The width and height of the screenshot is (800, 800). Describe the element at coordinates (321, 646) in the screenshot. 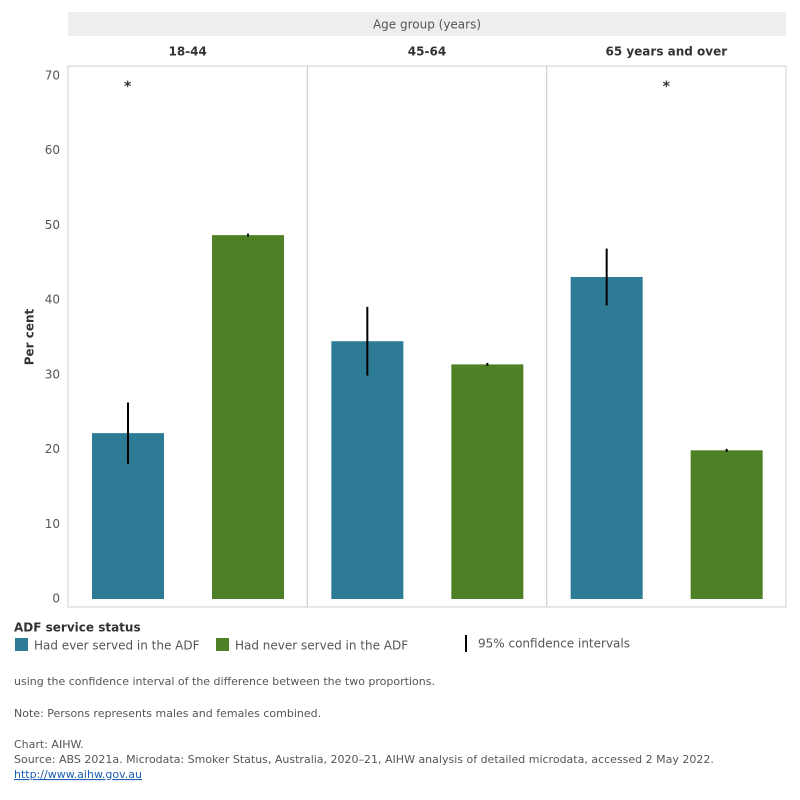

I see `legend-label: Had never served in the ADF` at that location.